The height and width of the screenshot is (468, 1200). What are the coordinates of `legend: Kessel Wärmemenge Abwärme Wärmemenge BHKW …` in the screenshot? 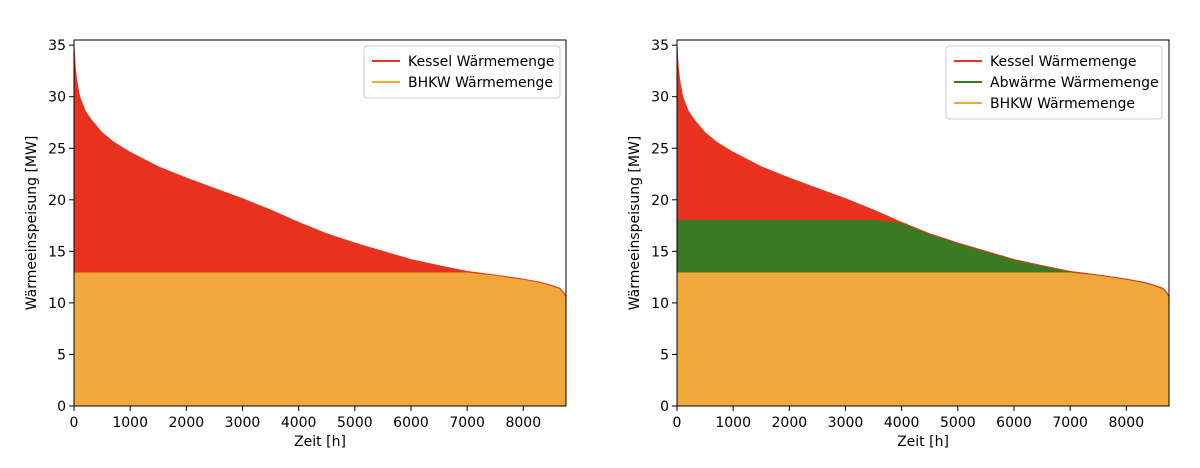 It's located at (1054, 82).